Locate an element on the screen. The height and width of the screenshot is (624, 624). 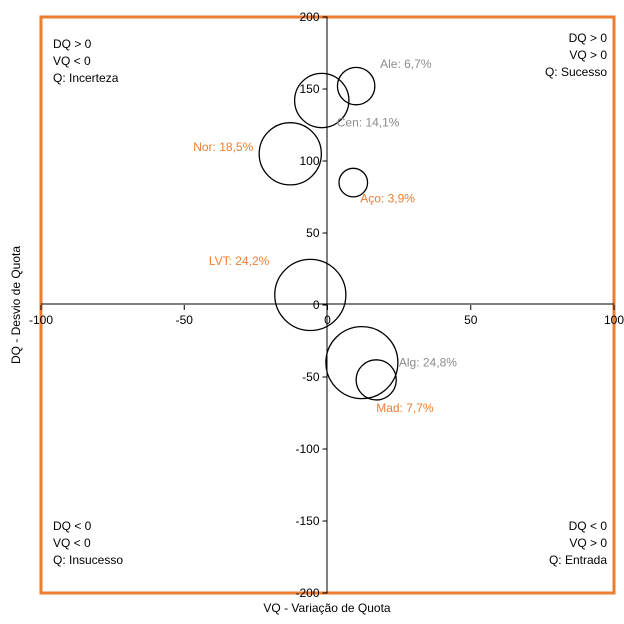
bubble-label: Alg: 24,8% is located at coordinates (428, 363).